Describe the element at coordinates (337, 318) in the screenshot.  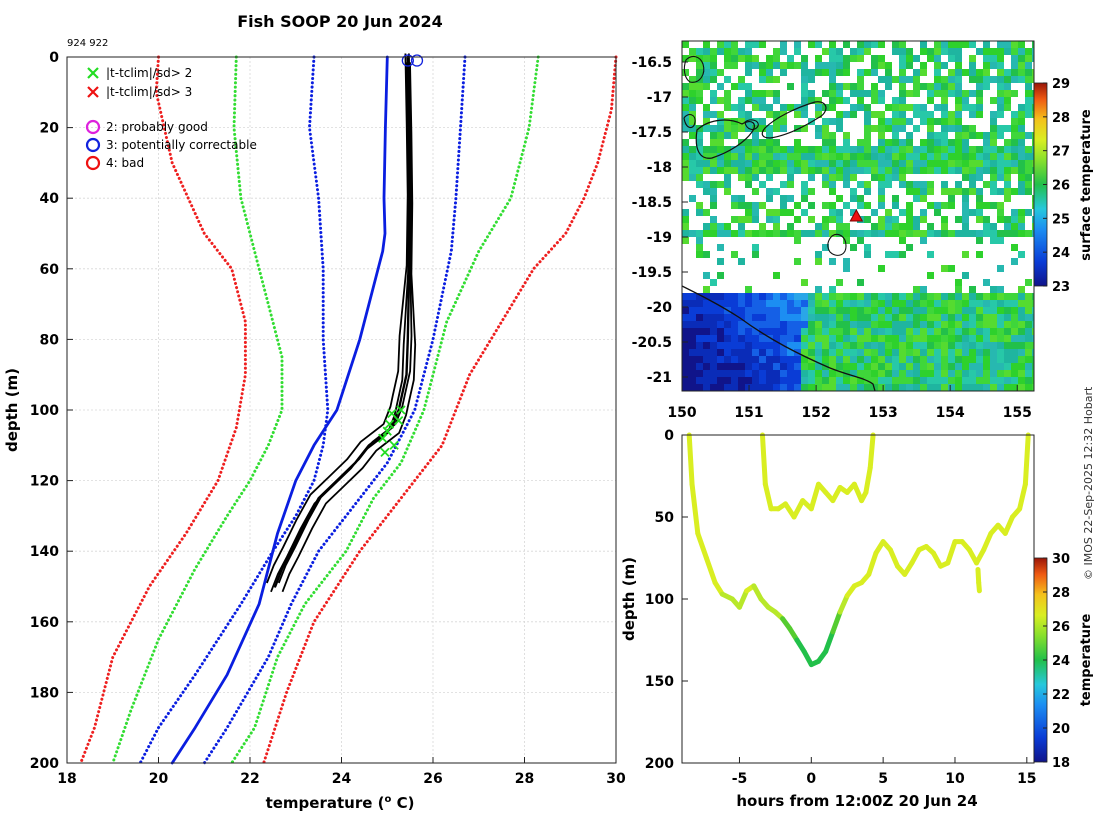
I see `profile-trace` at that location.